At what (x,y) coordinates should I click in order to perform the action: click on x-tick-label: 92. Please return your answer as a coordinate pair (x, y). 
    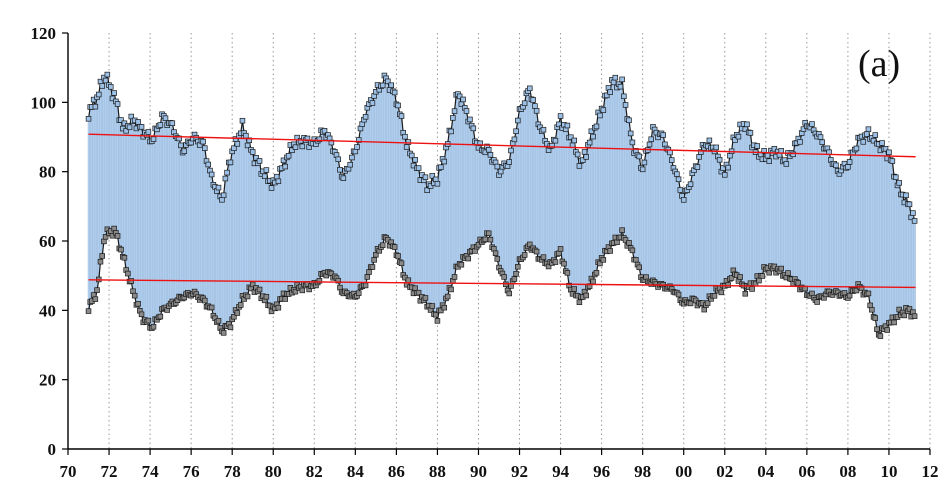
    Looking at the image, I should click on (519, 471).